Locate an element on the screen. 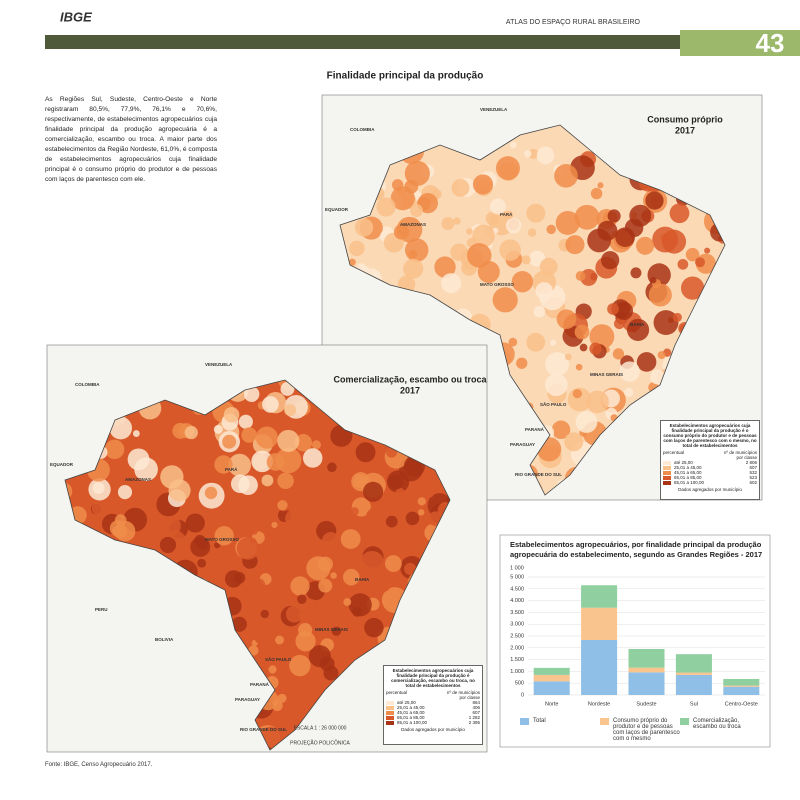 This screenshot has height=800, width=800. map-label: PARANÁ is located at coordinates (260, 684).